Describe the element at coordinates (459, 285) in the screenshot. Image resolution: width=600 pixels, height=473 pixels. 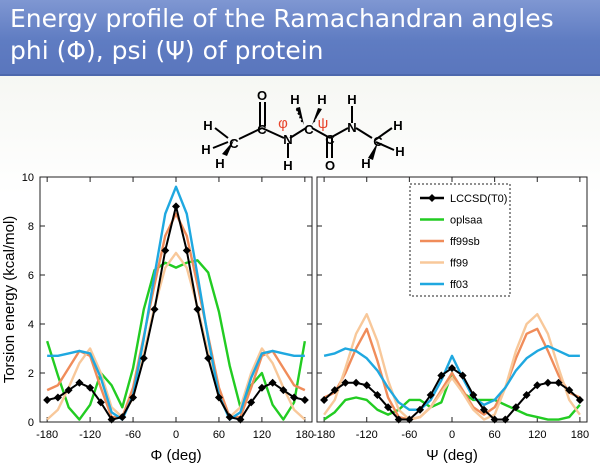
I see `legend-label: ff03` at that location.